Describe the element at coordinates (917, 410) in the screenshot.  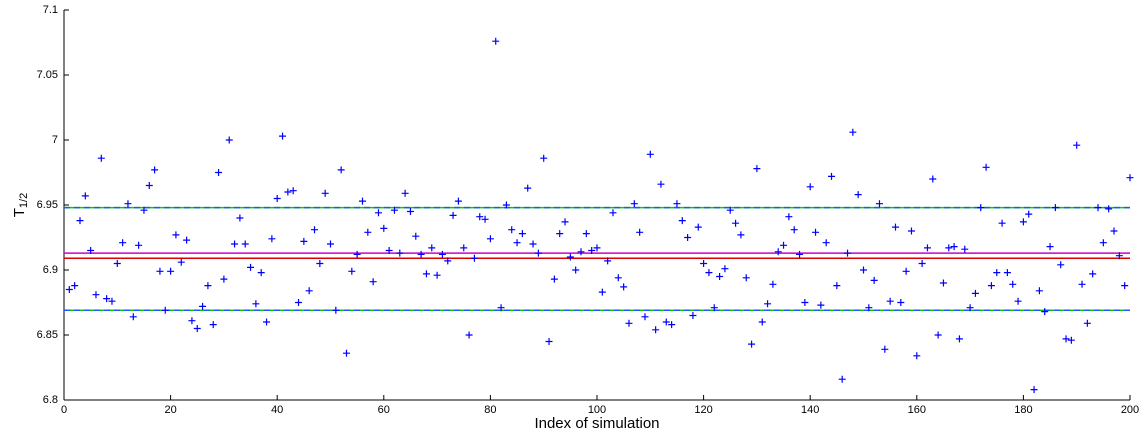
I see `x-tick-label: 160` at that location.